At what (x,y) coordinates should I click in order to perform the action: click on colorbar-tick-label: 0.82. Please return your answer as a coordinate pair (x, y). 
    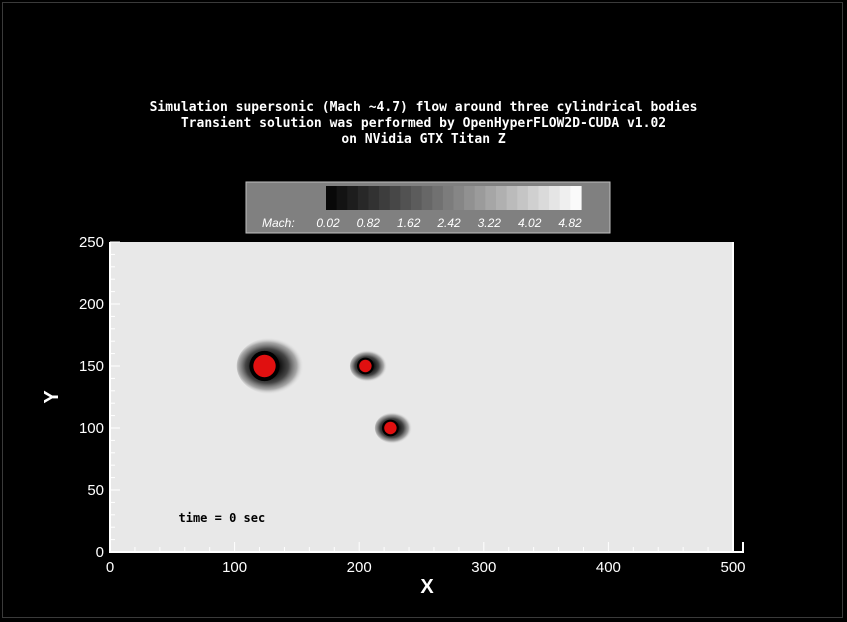
    Looking at the image, I should click on (369, 223).